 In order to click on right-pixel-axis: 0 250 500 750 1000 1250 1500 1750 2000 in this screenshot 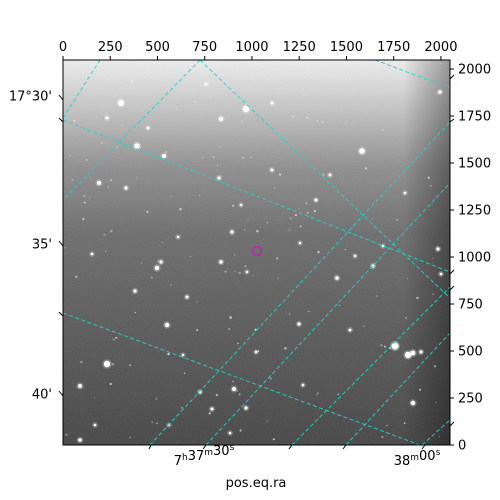, I will do `click(470, 258)`.